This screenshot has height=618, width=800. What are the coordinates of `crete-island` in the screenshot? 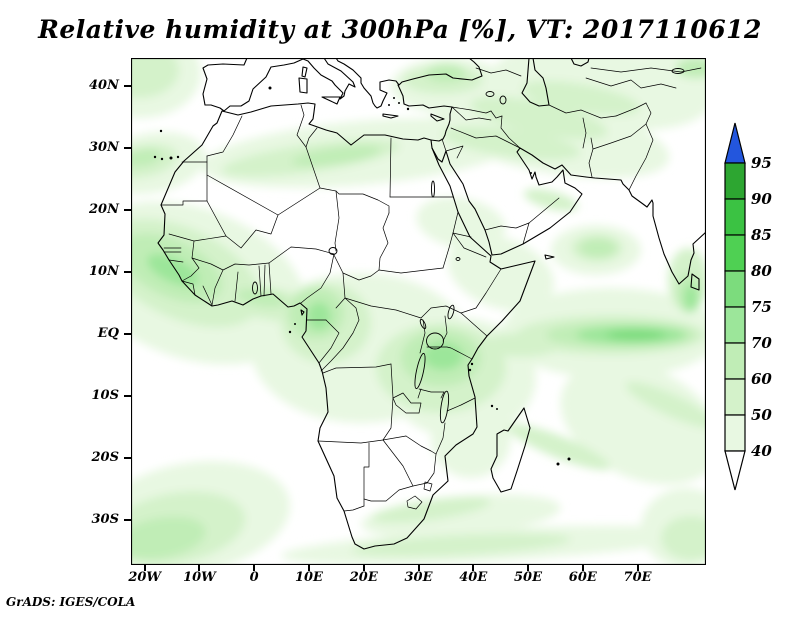 It's located at (390, 116).